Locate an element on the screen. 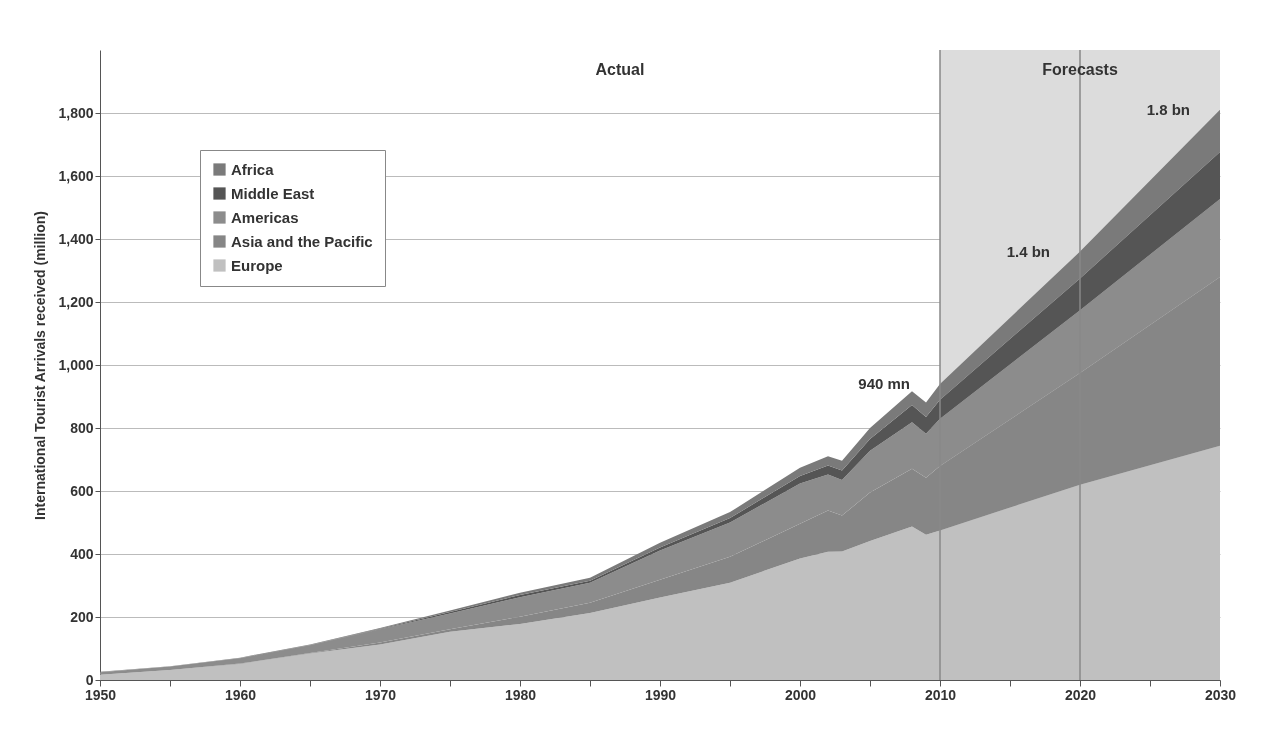  legend-label: Americas is located at coordinates (265, 217).